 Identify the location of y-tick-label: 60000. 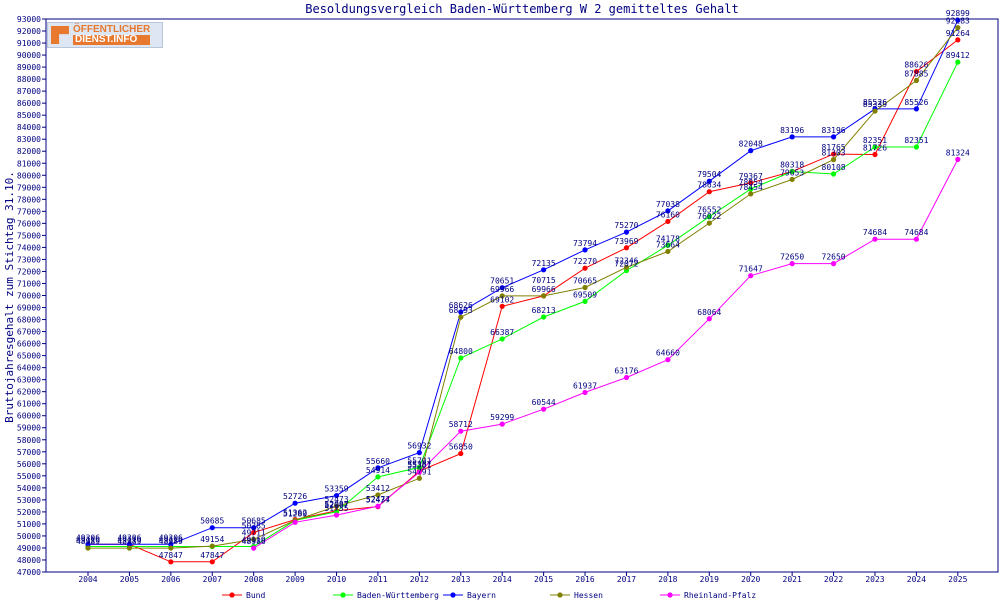
(29, 416).